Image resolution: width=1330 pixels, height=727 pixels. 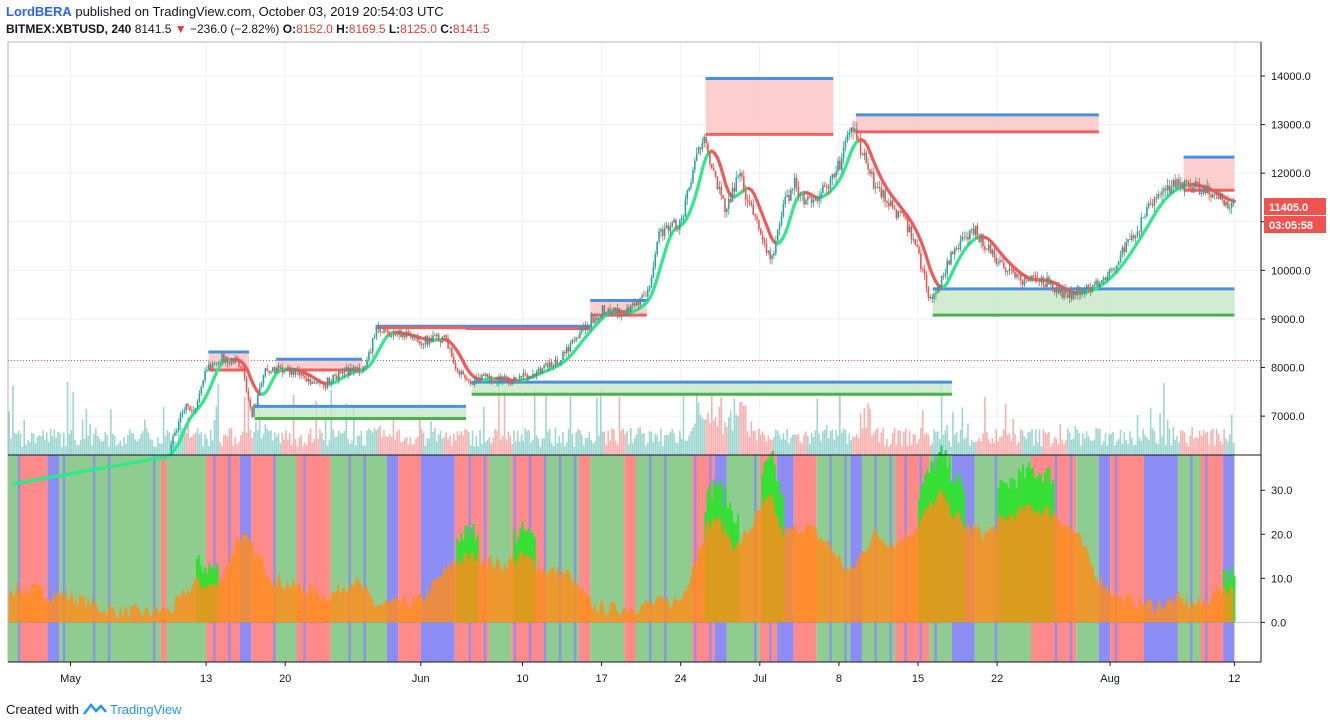 I want to click on author-link: LordBERA, so click(x=39, y=11).